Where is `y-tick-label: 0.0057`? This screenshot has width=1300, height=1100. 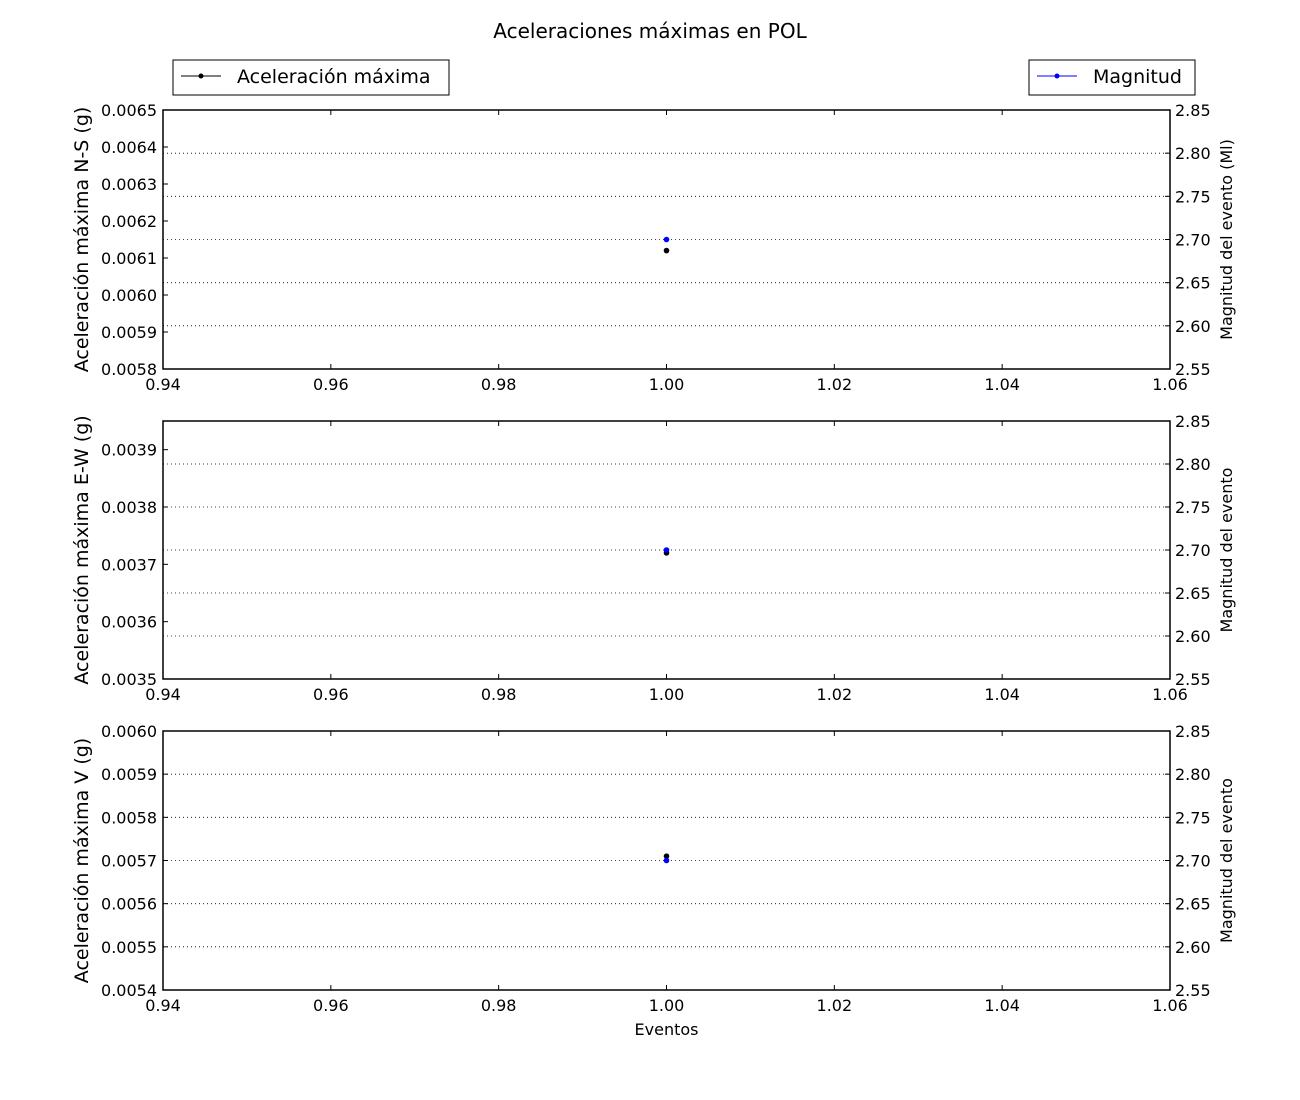 y-tick-label: 0.0057 is located at coordinates (129, 861).